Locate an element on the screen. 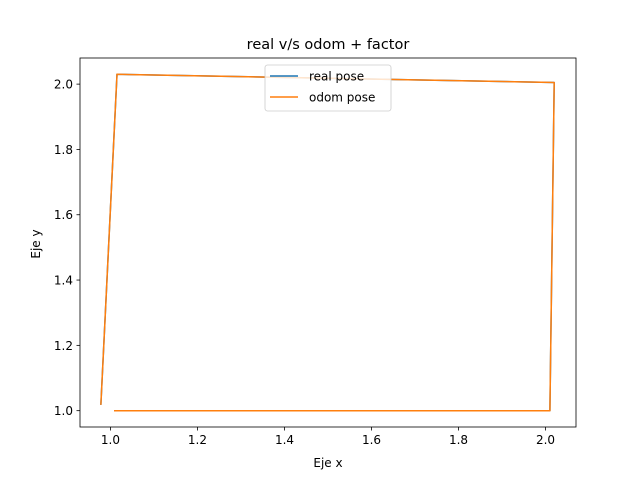  x-tick-label: 1.8 is located at coordinates (458, 440).